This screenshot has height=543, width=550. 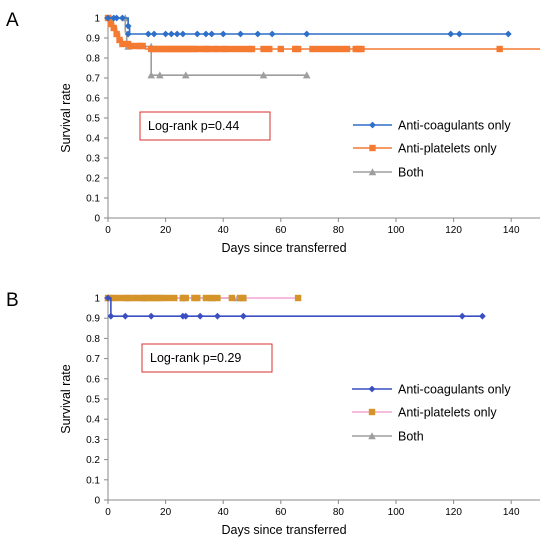 What do you see at coordinates (295, 307) in the screenshot?
I see `series-anti-coagulants-only` at bounding box center [295, 307].